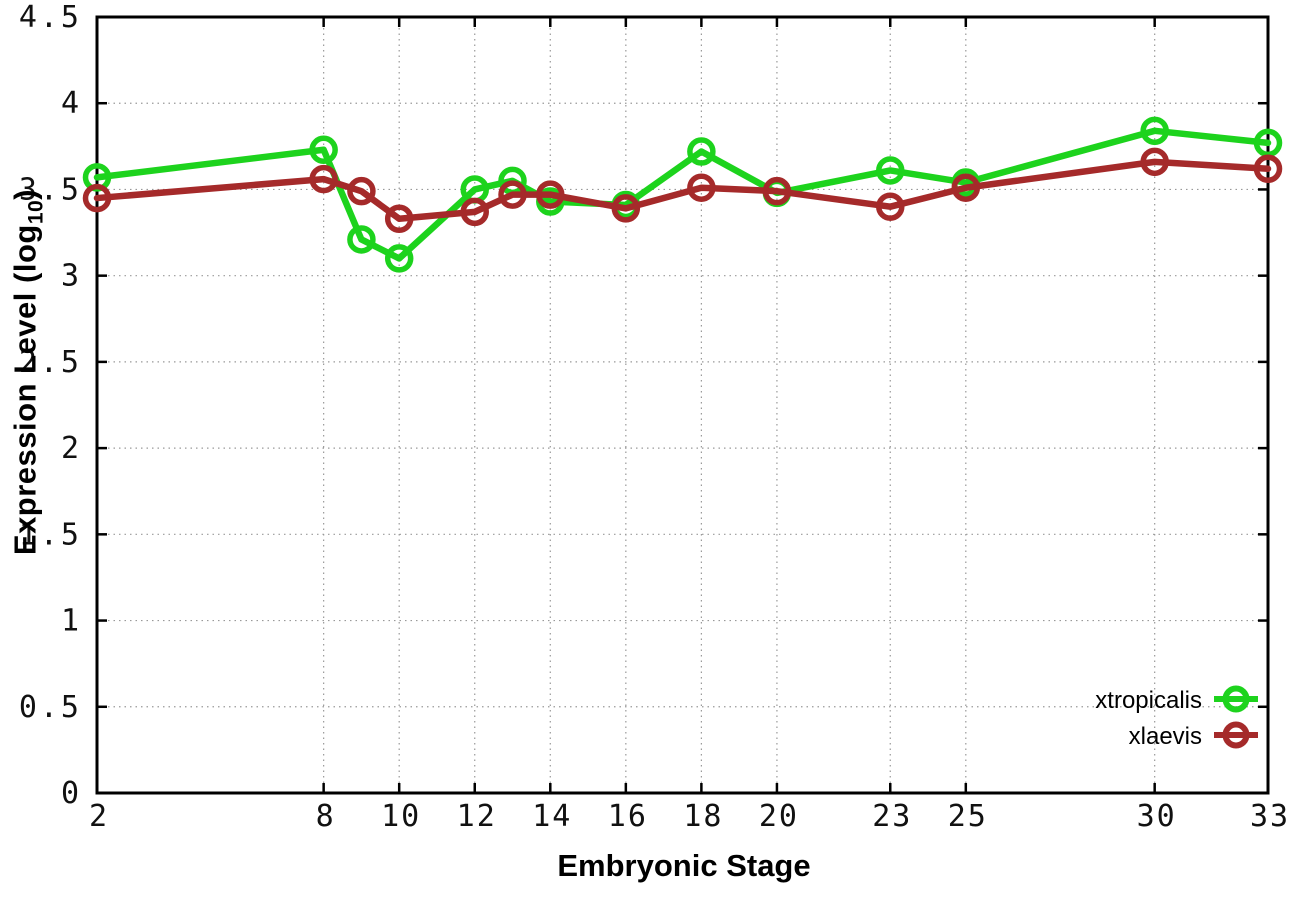  I want to click on legend-marker-xtropicalis, so click(1236, 701).